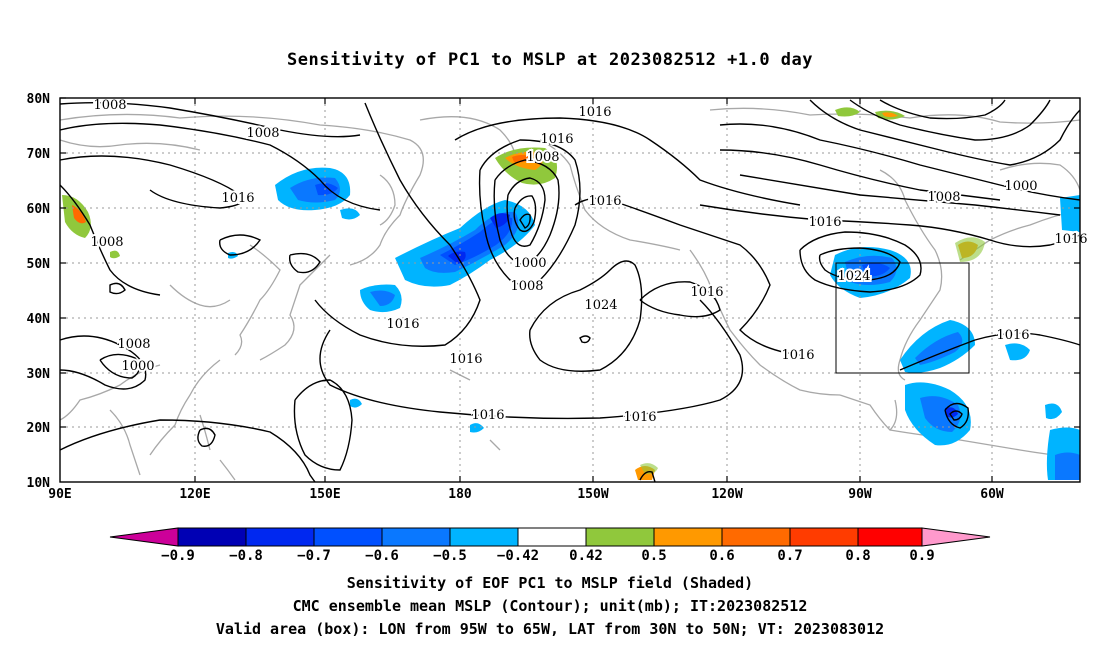 Image resolution: width=1100 pixels, height=650 pixels. What do you see at coordinates (39, 374) in the screenshot?
I see `lat-label: 30N` at bounding box center [39, 374].